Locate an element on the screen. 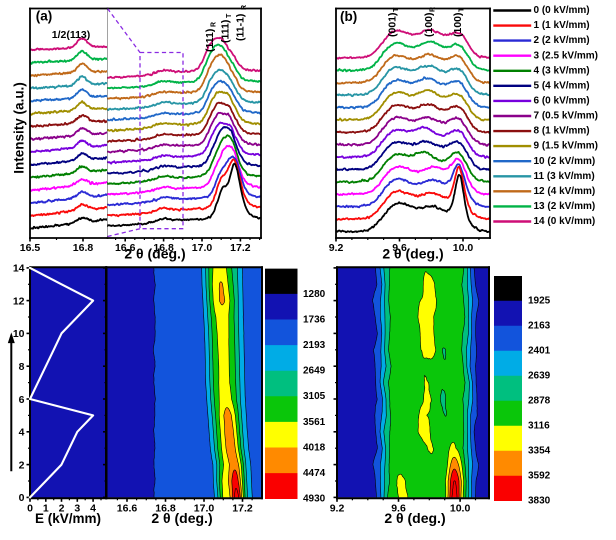  svg-text: 2 (2 kV/mm) is located at coordinates (562, 40).